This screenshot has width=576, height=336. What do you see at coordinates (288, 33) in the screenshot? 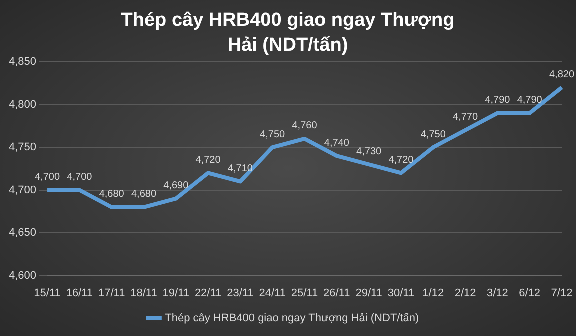
I see `chart-title: Thép cây HRB400 giao ngay Thượng Hải (NDT/tấn)` at bounding box center [288, 33].